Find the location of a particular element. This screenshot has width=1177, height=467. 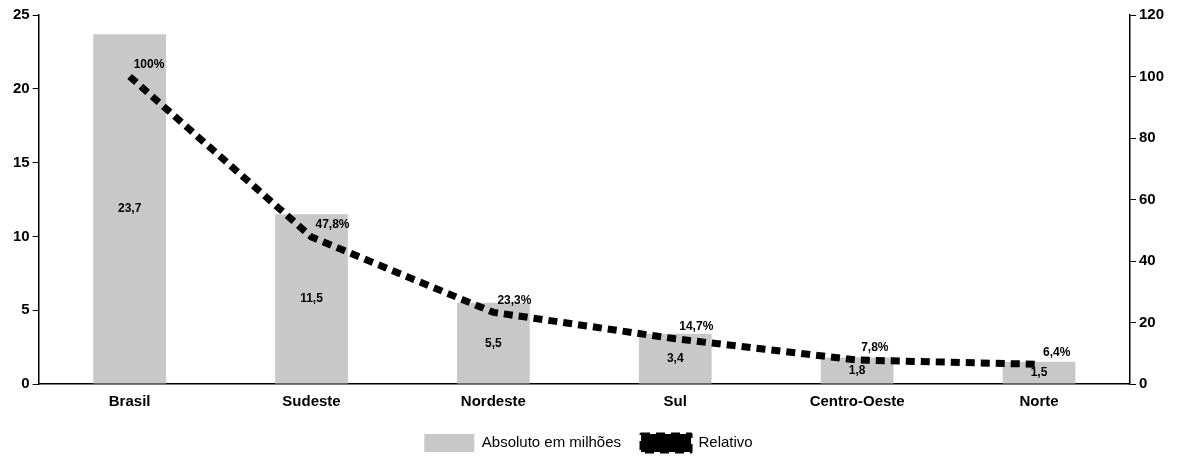

x-tick-label: Sudeste is located at coordinates (311, 401).